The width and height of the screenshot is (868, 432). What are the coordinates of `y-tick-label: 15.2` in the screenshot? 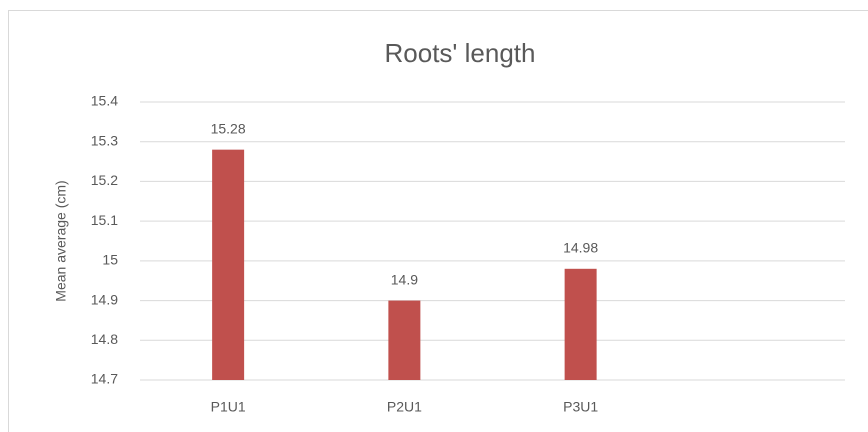 It's located at (104, 180).